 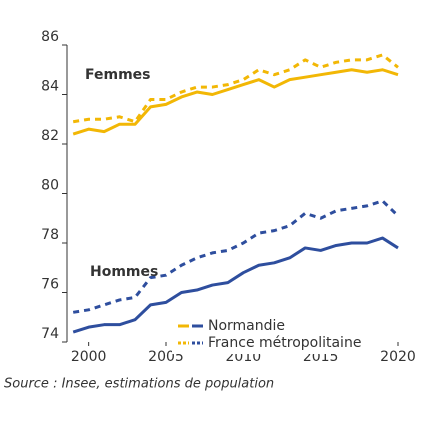 What do you see at coordinates (50, 334) in the screenshot?
I see `y-tick-label: 74` at bounding box center [50, 334].